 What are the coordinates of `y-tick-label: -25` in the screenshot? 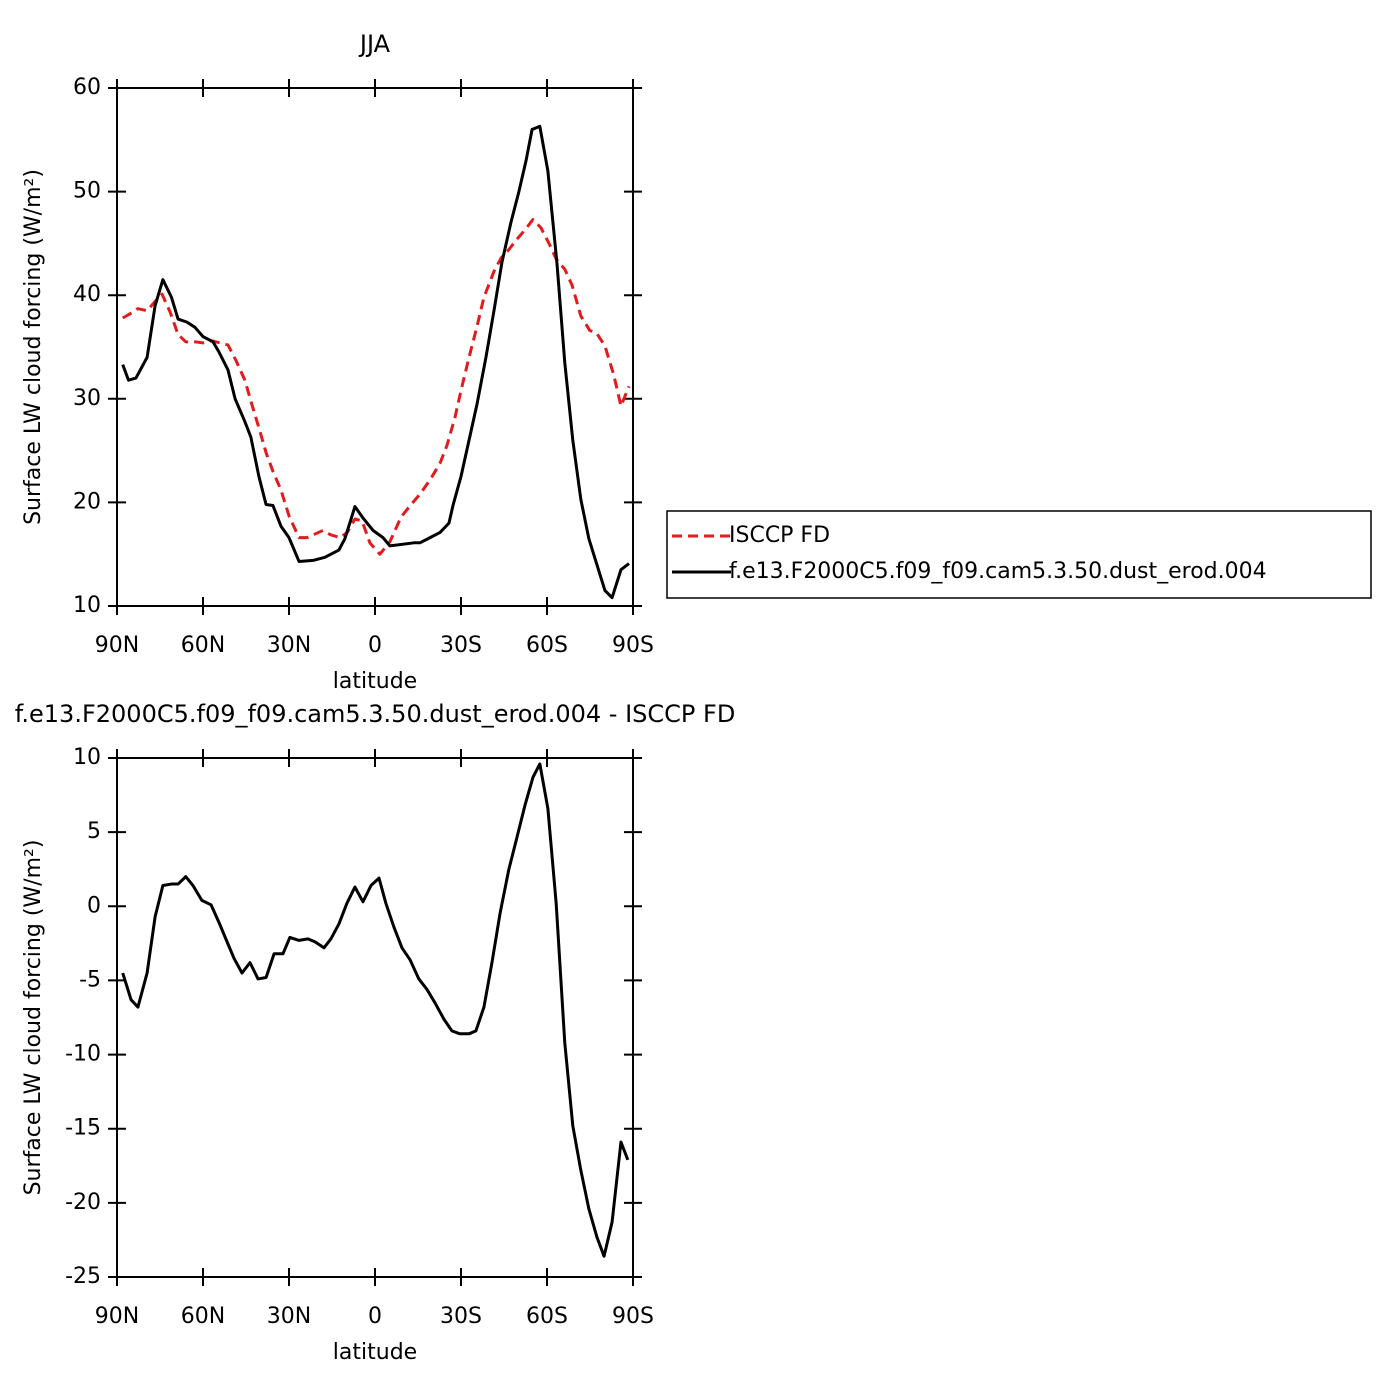 It's located at (83, 1276).